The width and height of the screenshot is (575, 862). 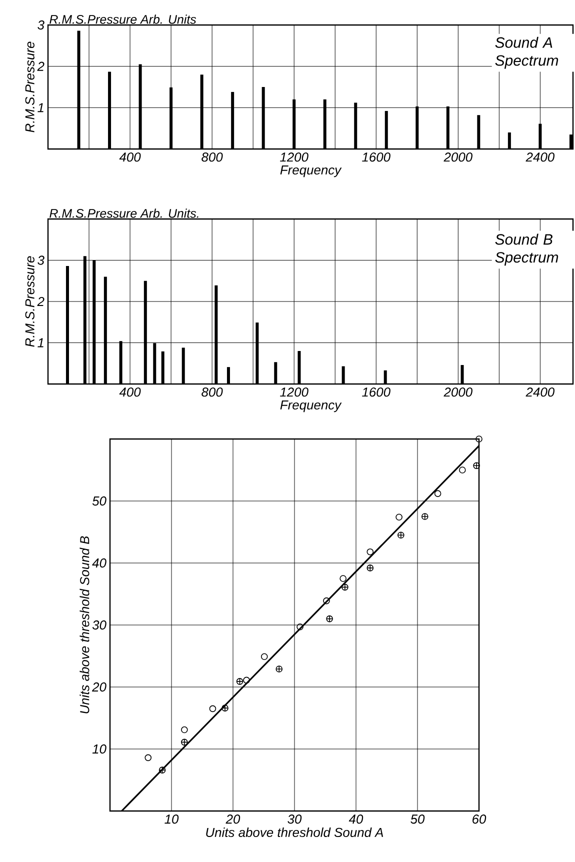 What do you see at coordinates (99, 749) in the screenshot?
I see `y-tick-label: 10` at bounding box center [99, 749].